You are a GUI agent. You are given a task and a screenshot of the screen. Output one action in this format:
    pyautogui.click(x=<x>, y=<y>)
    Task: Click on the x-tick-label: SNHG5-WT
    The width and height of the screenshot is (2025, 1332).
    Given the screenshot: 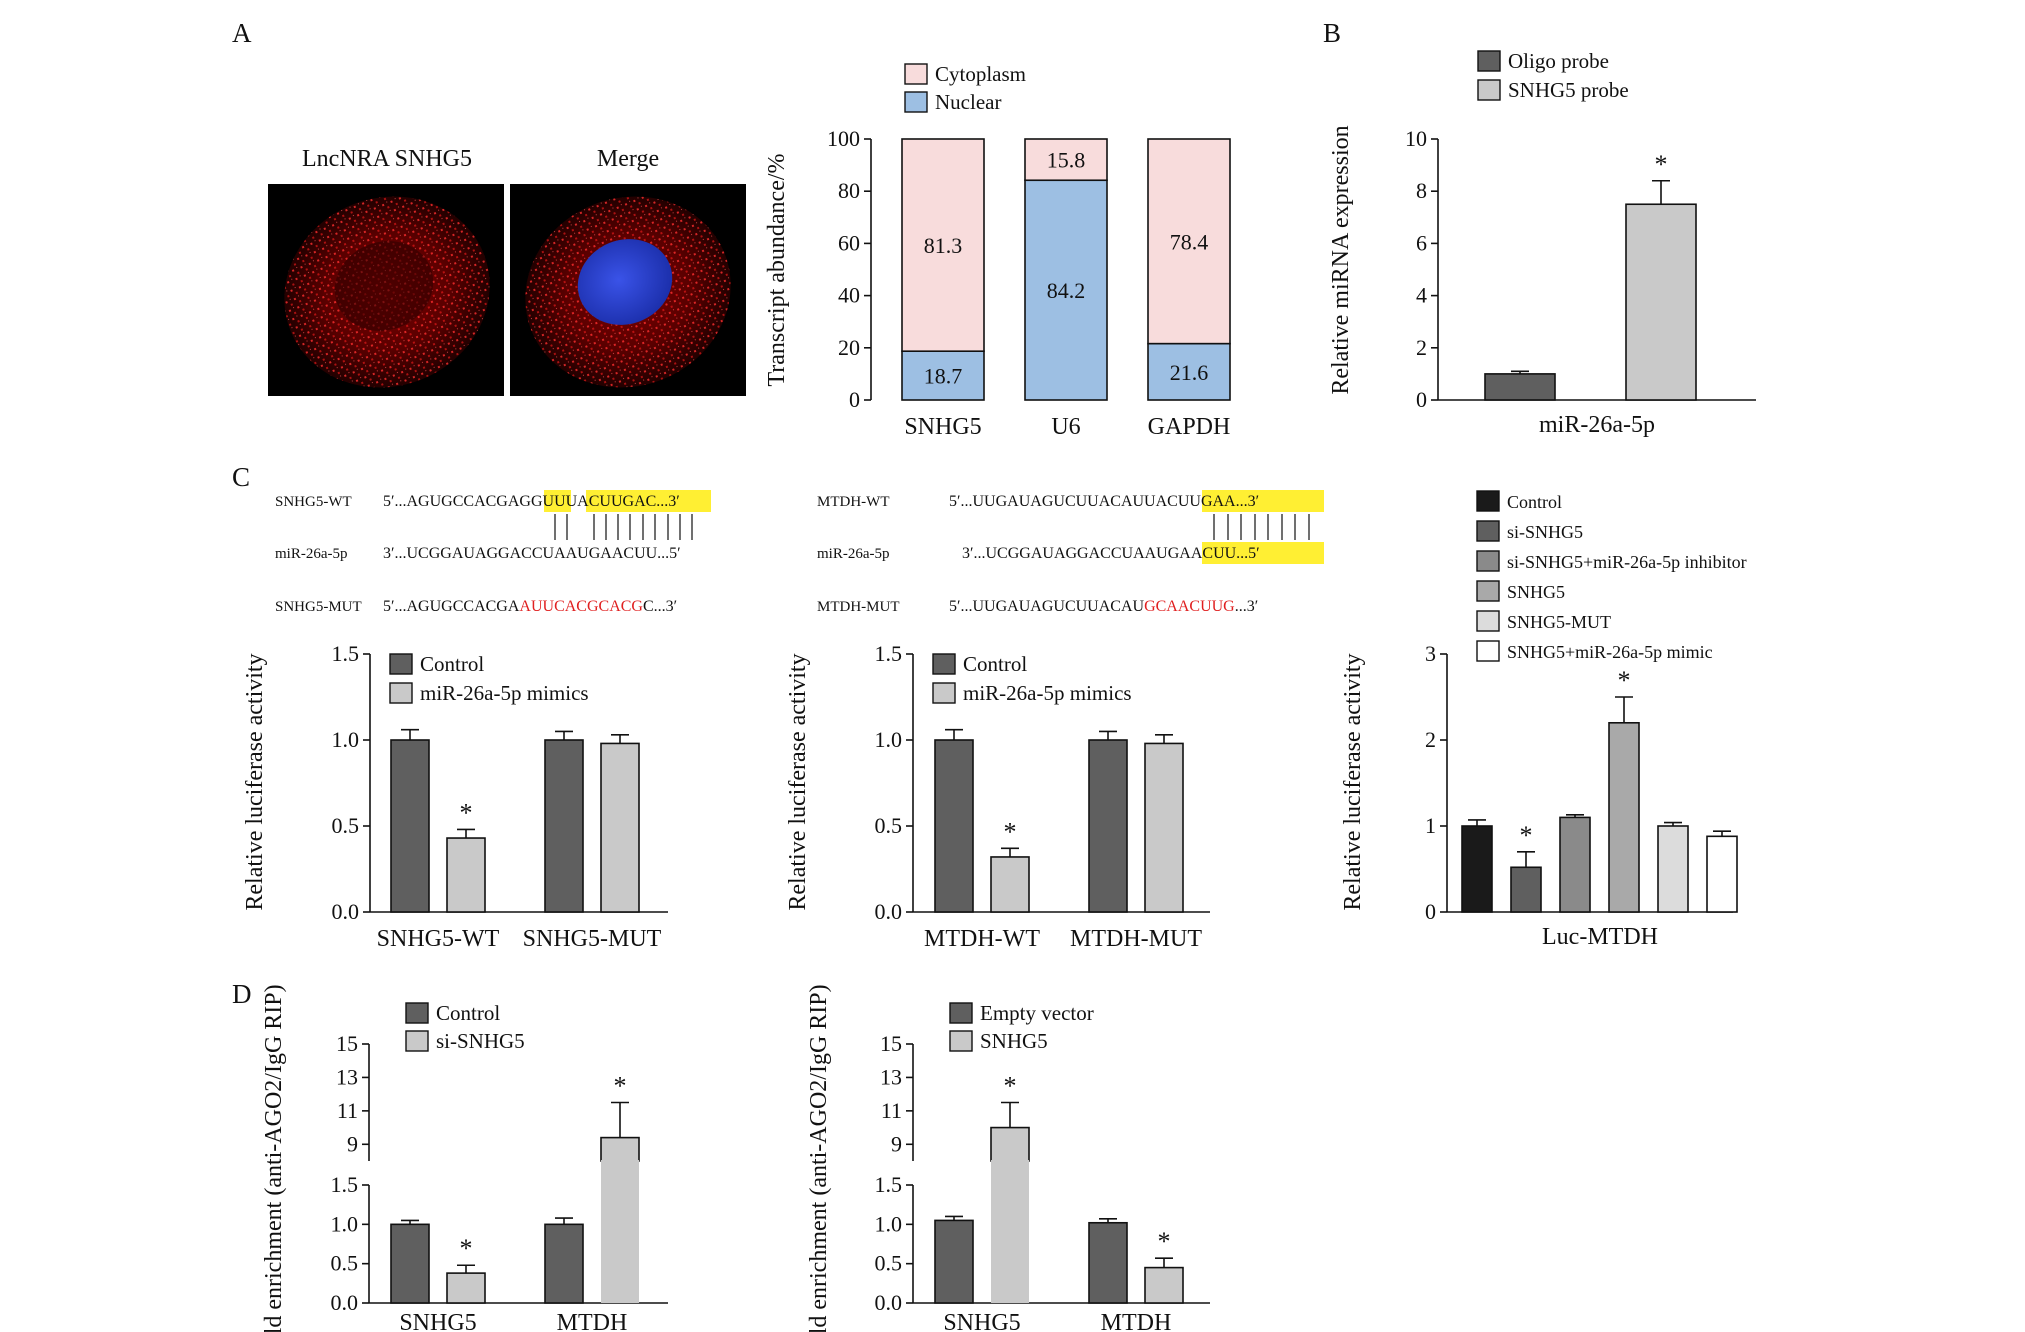 What is the action you would take?
    pyautogui.click(x=438, y=939)
    